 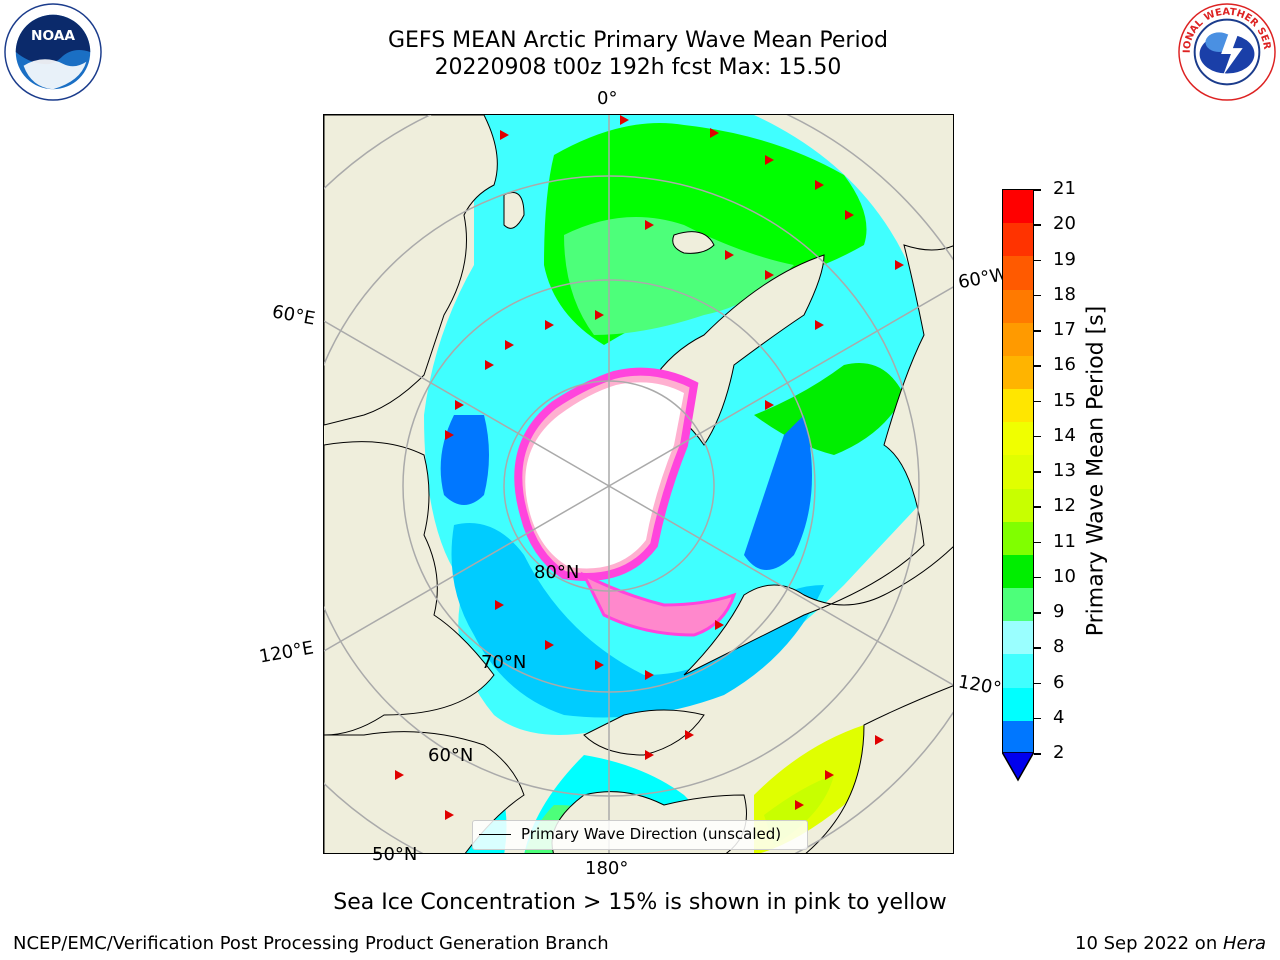 I want to click on footer-machine: Hera, so click(x=1244, y=943).